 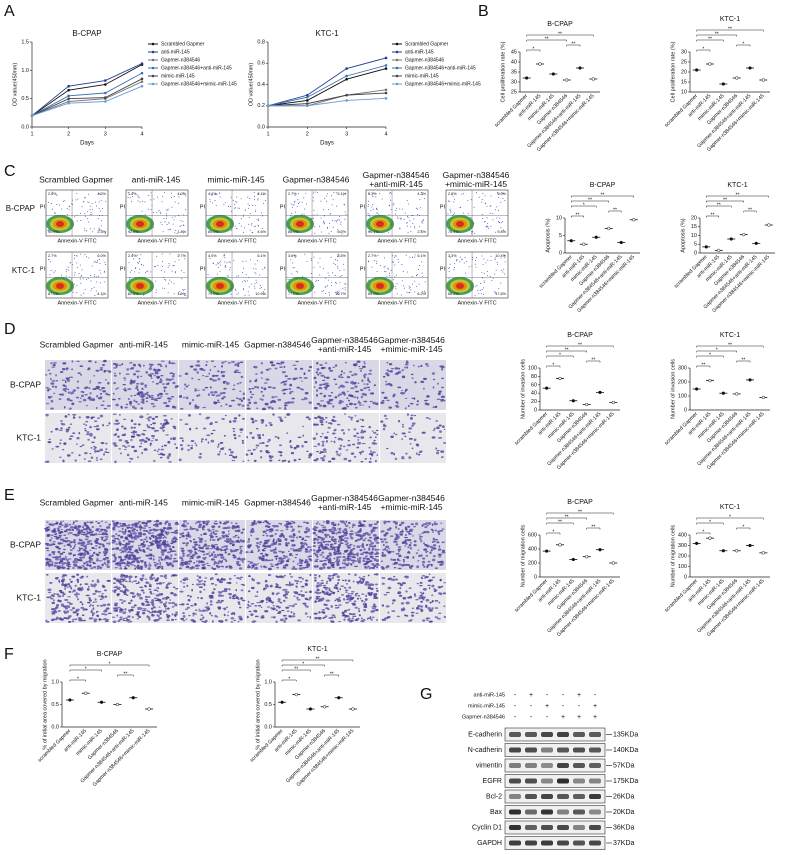 What do you see at coordinates (316, 179) in the screenshot?
I see `column-label: Gapmer-n384546` at bounding box center [316, 179].